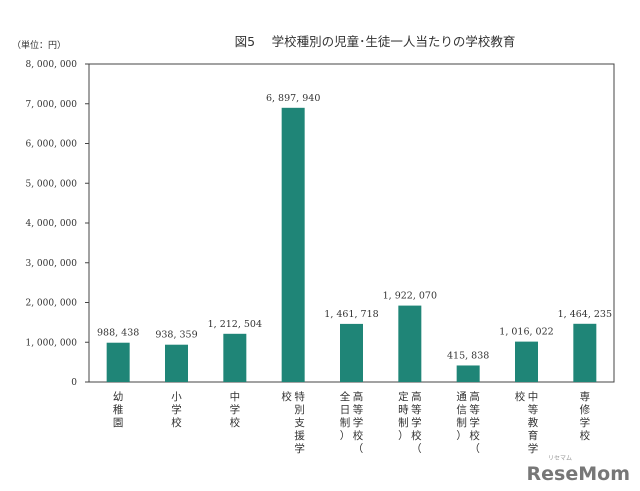 The height and width of the screenshot is (491, 640). I want to click on x-category-label: 支, so click(299, 423).